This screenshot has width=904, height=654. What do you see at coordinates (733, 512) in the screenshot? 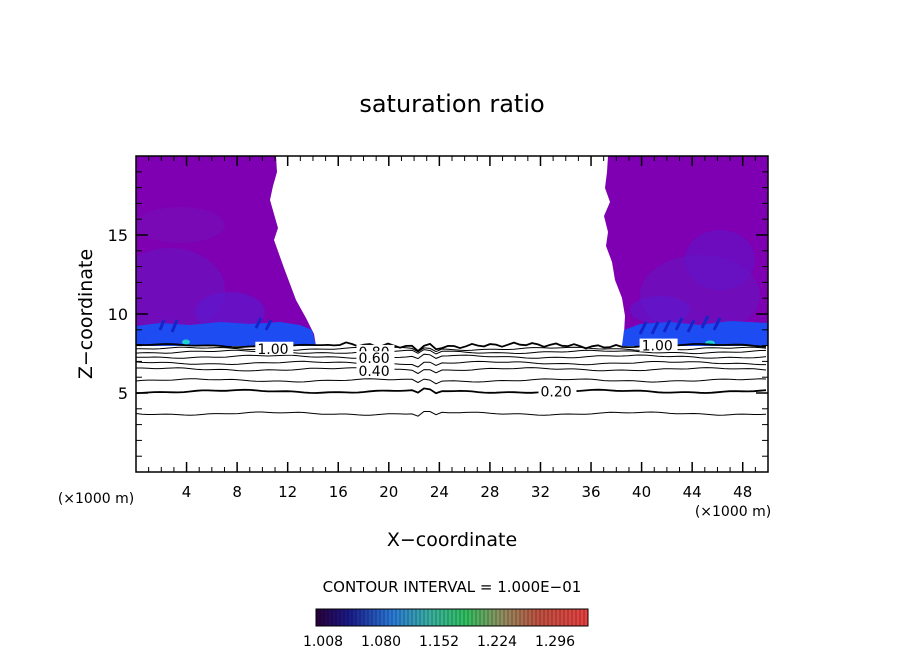
I see `x-unit-right: (×1000 m)` at bounding box center [733, 512].